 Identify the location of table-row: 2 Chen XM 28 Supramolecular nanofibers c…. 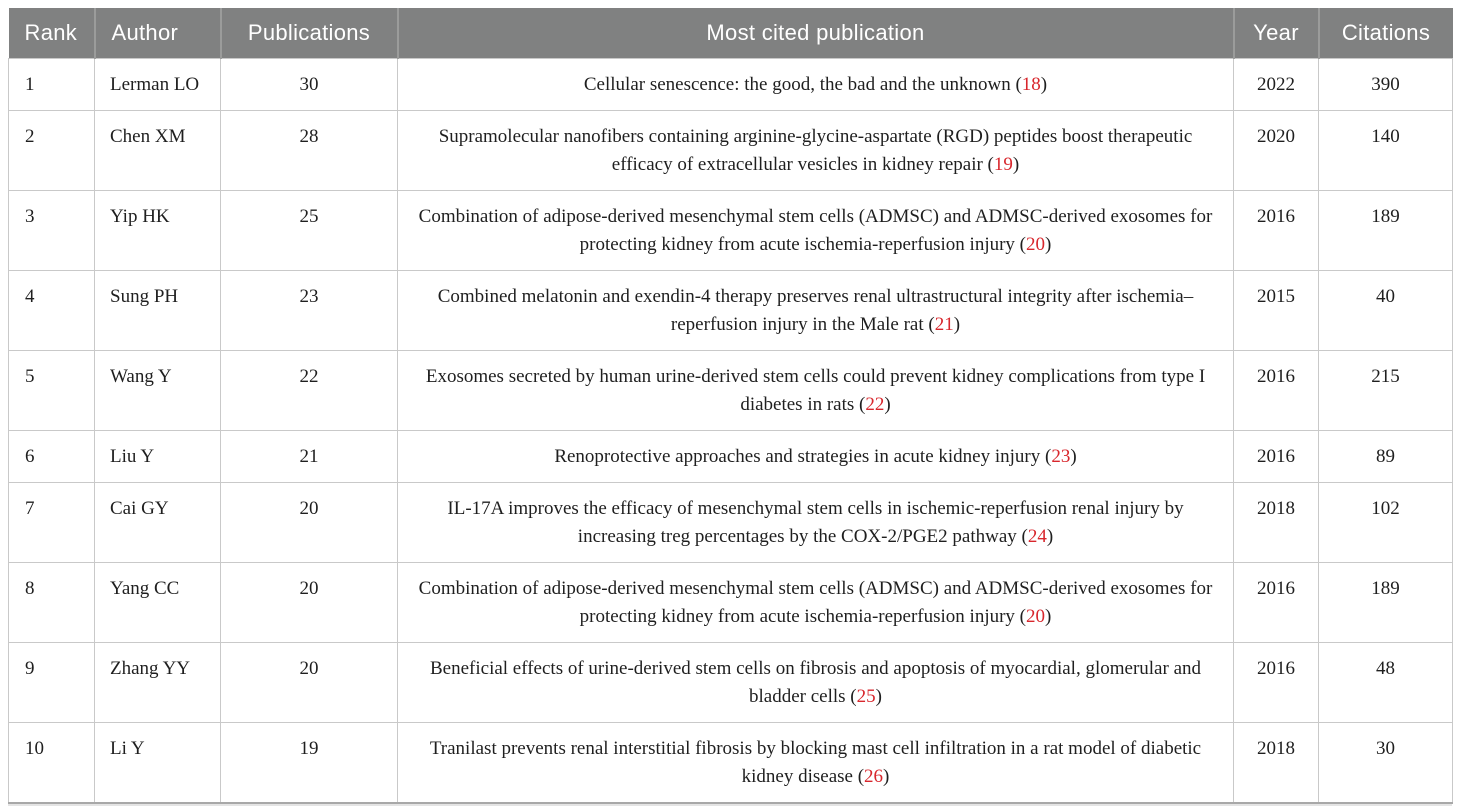
(730, 150).